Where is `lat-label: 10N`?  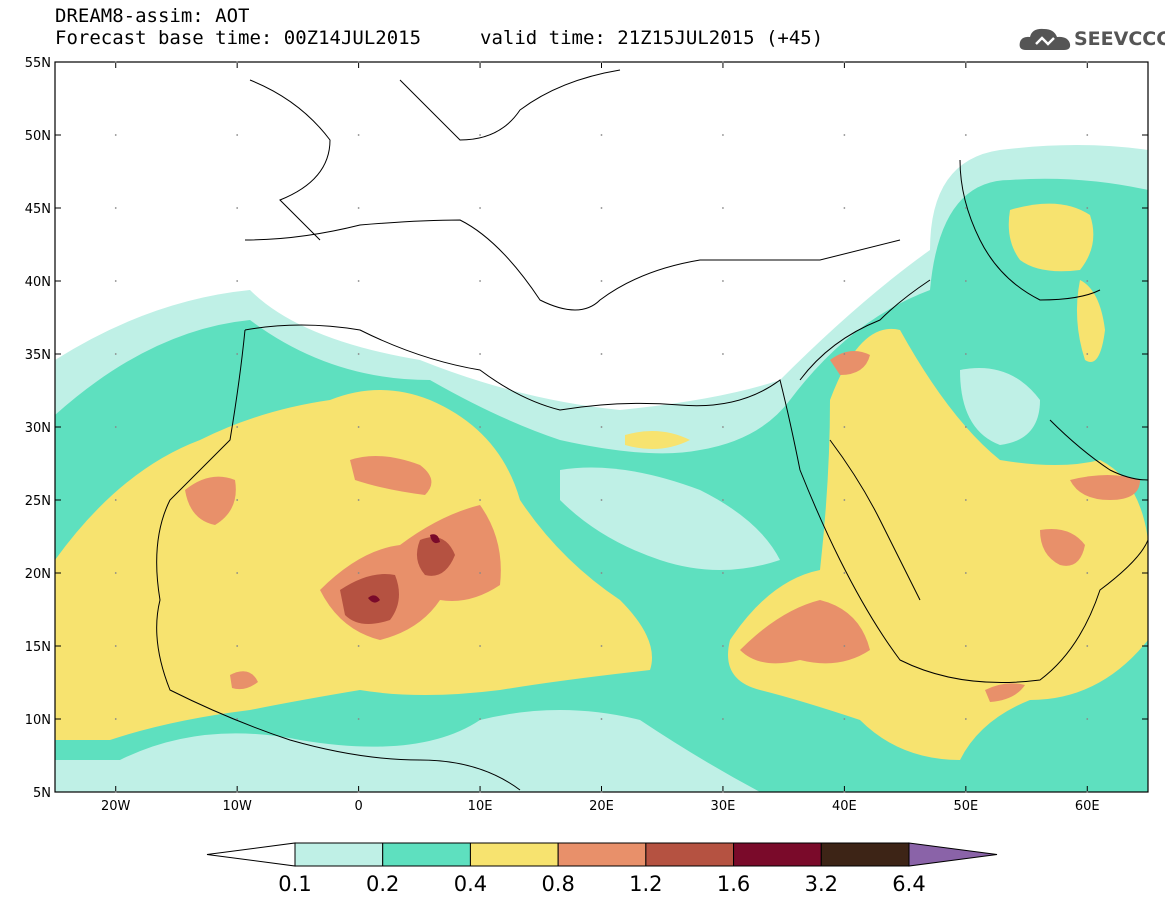
lat-label: 10N is located at coordinates (38, 720).